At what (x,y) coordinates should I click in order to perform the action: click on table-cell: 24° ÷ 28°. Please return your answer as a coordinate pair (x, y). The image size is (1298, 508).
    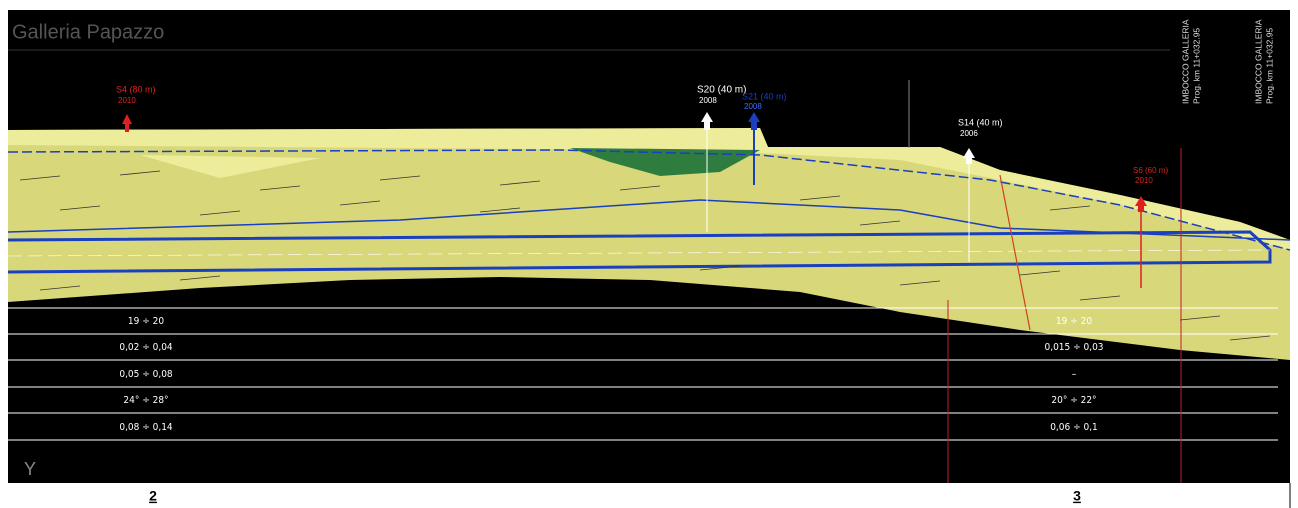
    Looking at the image, I should click on (145, 400).